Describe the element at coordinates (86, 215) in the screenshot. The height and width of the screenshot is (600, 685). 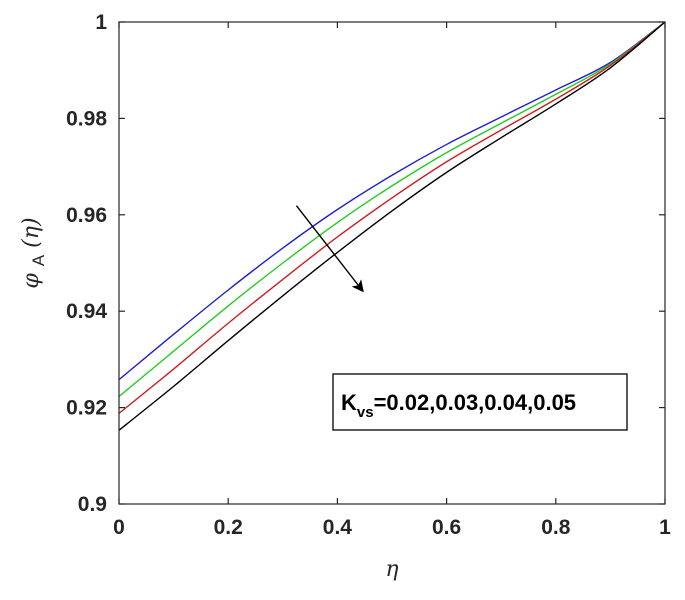
I see `y-tick-label: 0.96` at that location.